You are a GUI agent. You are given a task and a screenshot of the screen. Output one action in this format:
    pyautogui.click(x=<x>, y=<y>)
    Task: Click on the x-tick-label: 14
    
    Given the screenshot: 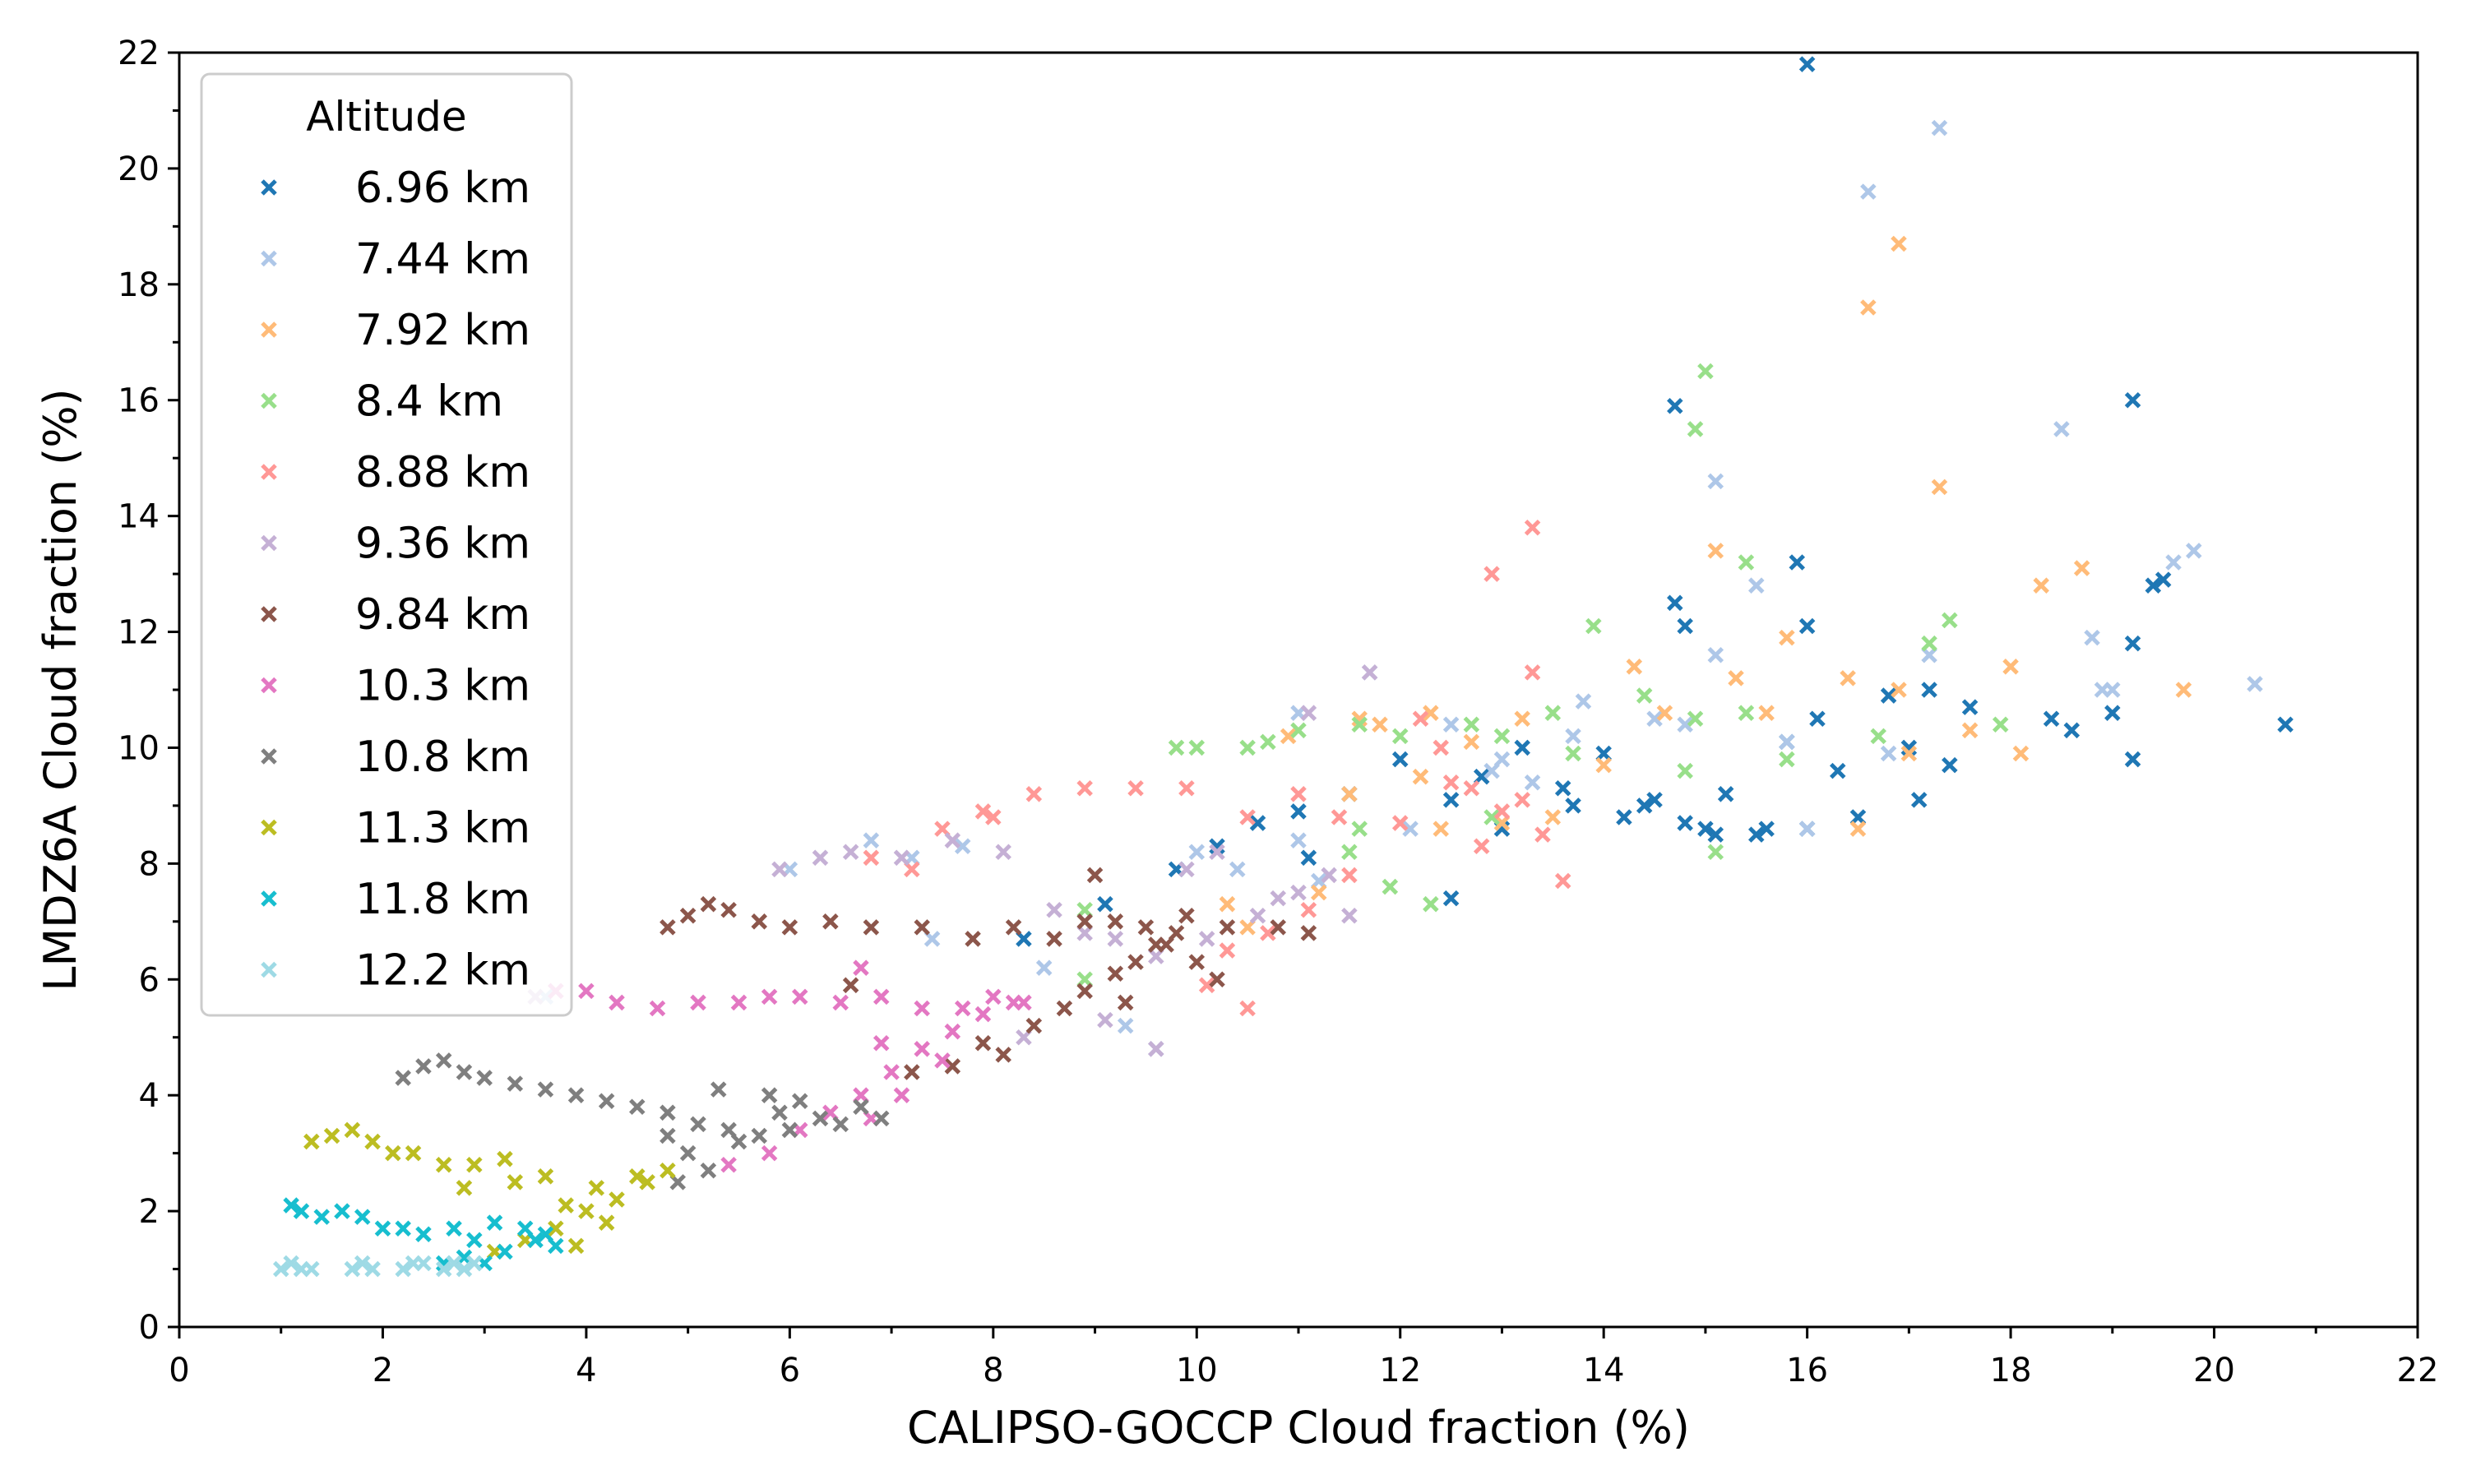 What is the action you would take?
    pyautogui.click(x=1604, y=1371)
    